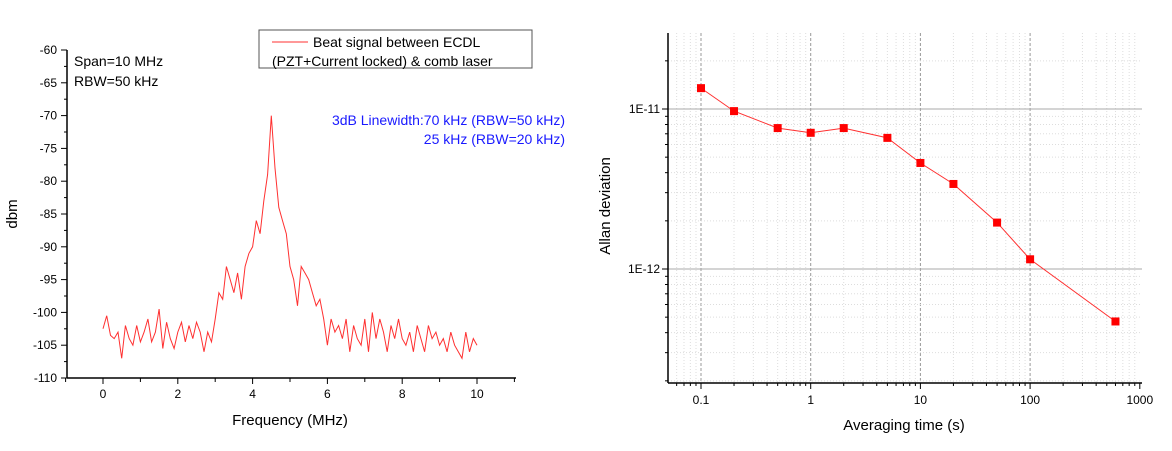 The image size is (1172, 451). What do you see at coordinates (397, 42) in the screenshot?
I see `legend-line-1: Beat signal between ECDL` at bounding box center [397, 42].